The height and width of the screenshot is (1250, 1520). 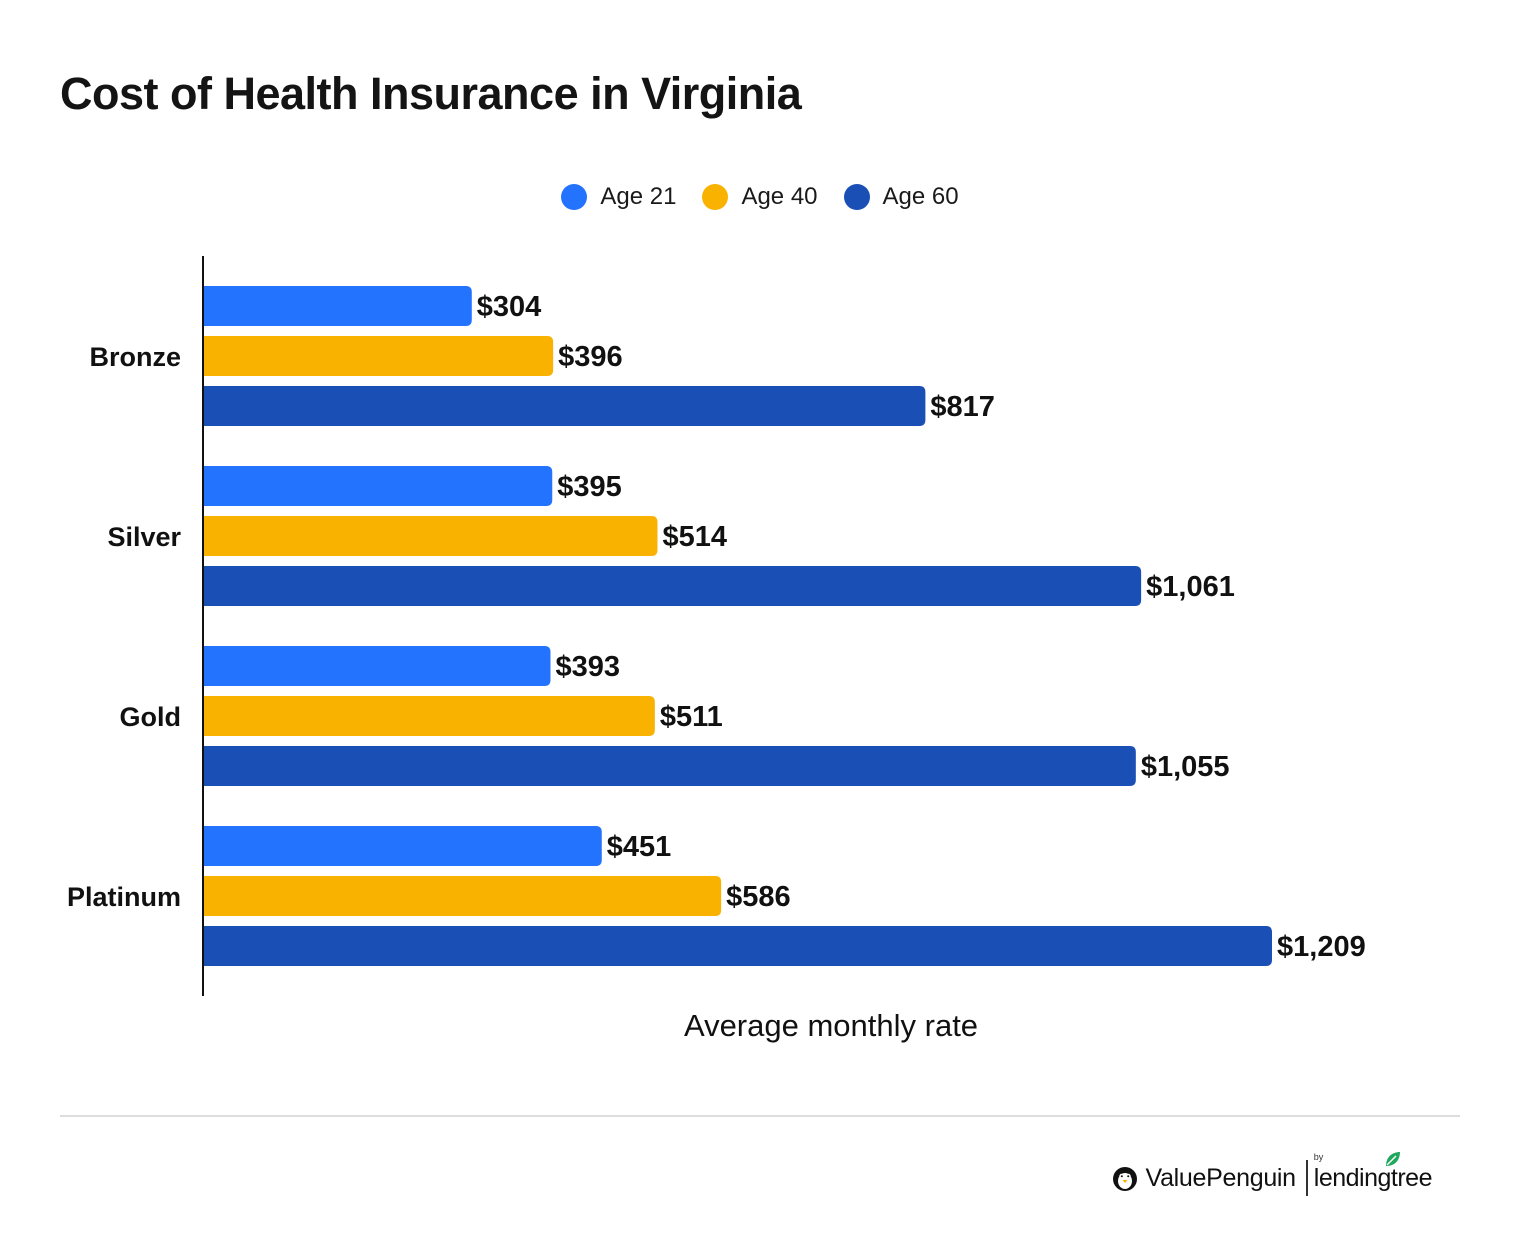 I want to click on chart-legend: Age 21 Age 40 Age 60, so click(x=760, y=197).